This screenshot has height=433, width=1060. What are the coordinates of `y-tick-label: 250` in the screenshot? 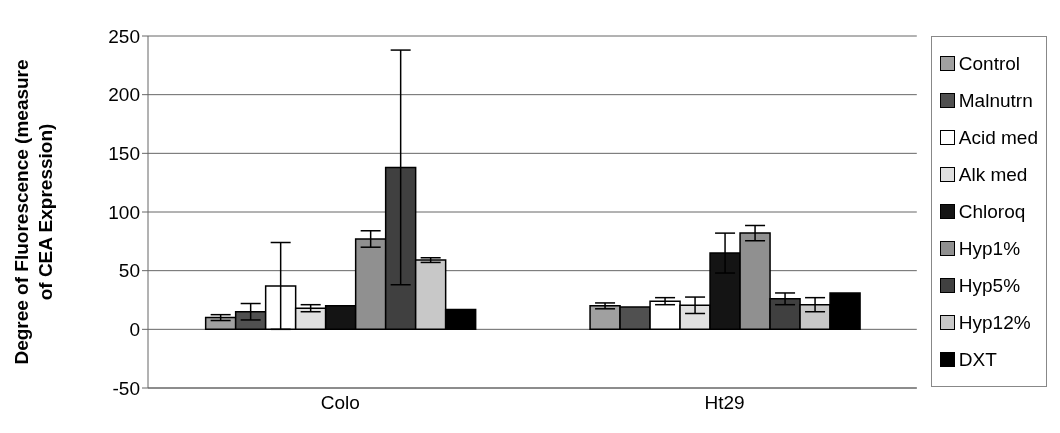 It's located at (124, 36).